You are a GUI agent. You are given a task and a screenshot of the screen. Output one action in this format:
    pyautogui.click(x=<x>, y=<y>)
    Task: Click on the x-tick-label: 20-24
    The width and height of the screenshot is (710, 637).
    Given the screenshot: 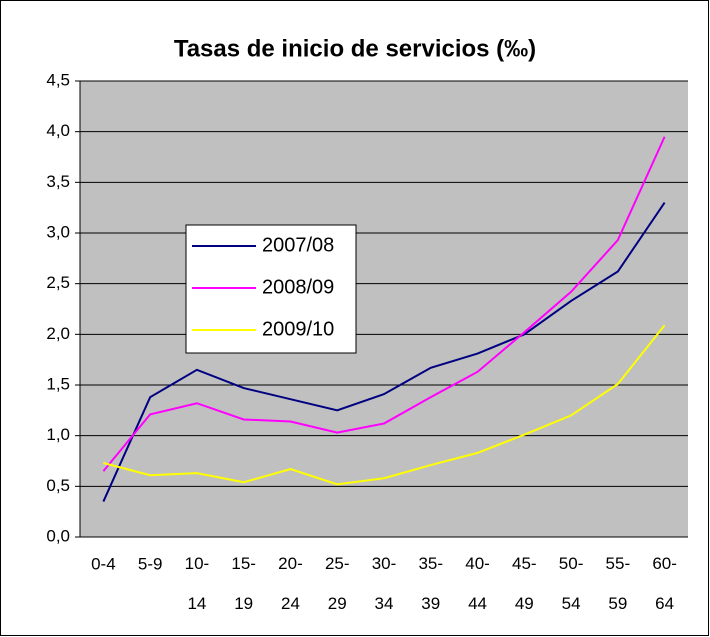 What is the action you would take?
    pyautogui.click(x=290, y=583)
    